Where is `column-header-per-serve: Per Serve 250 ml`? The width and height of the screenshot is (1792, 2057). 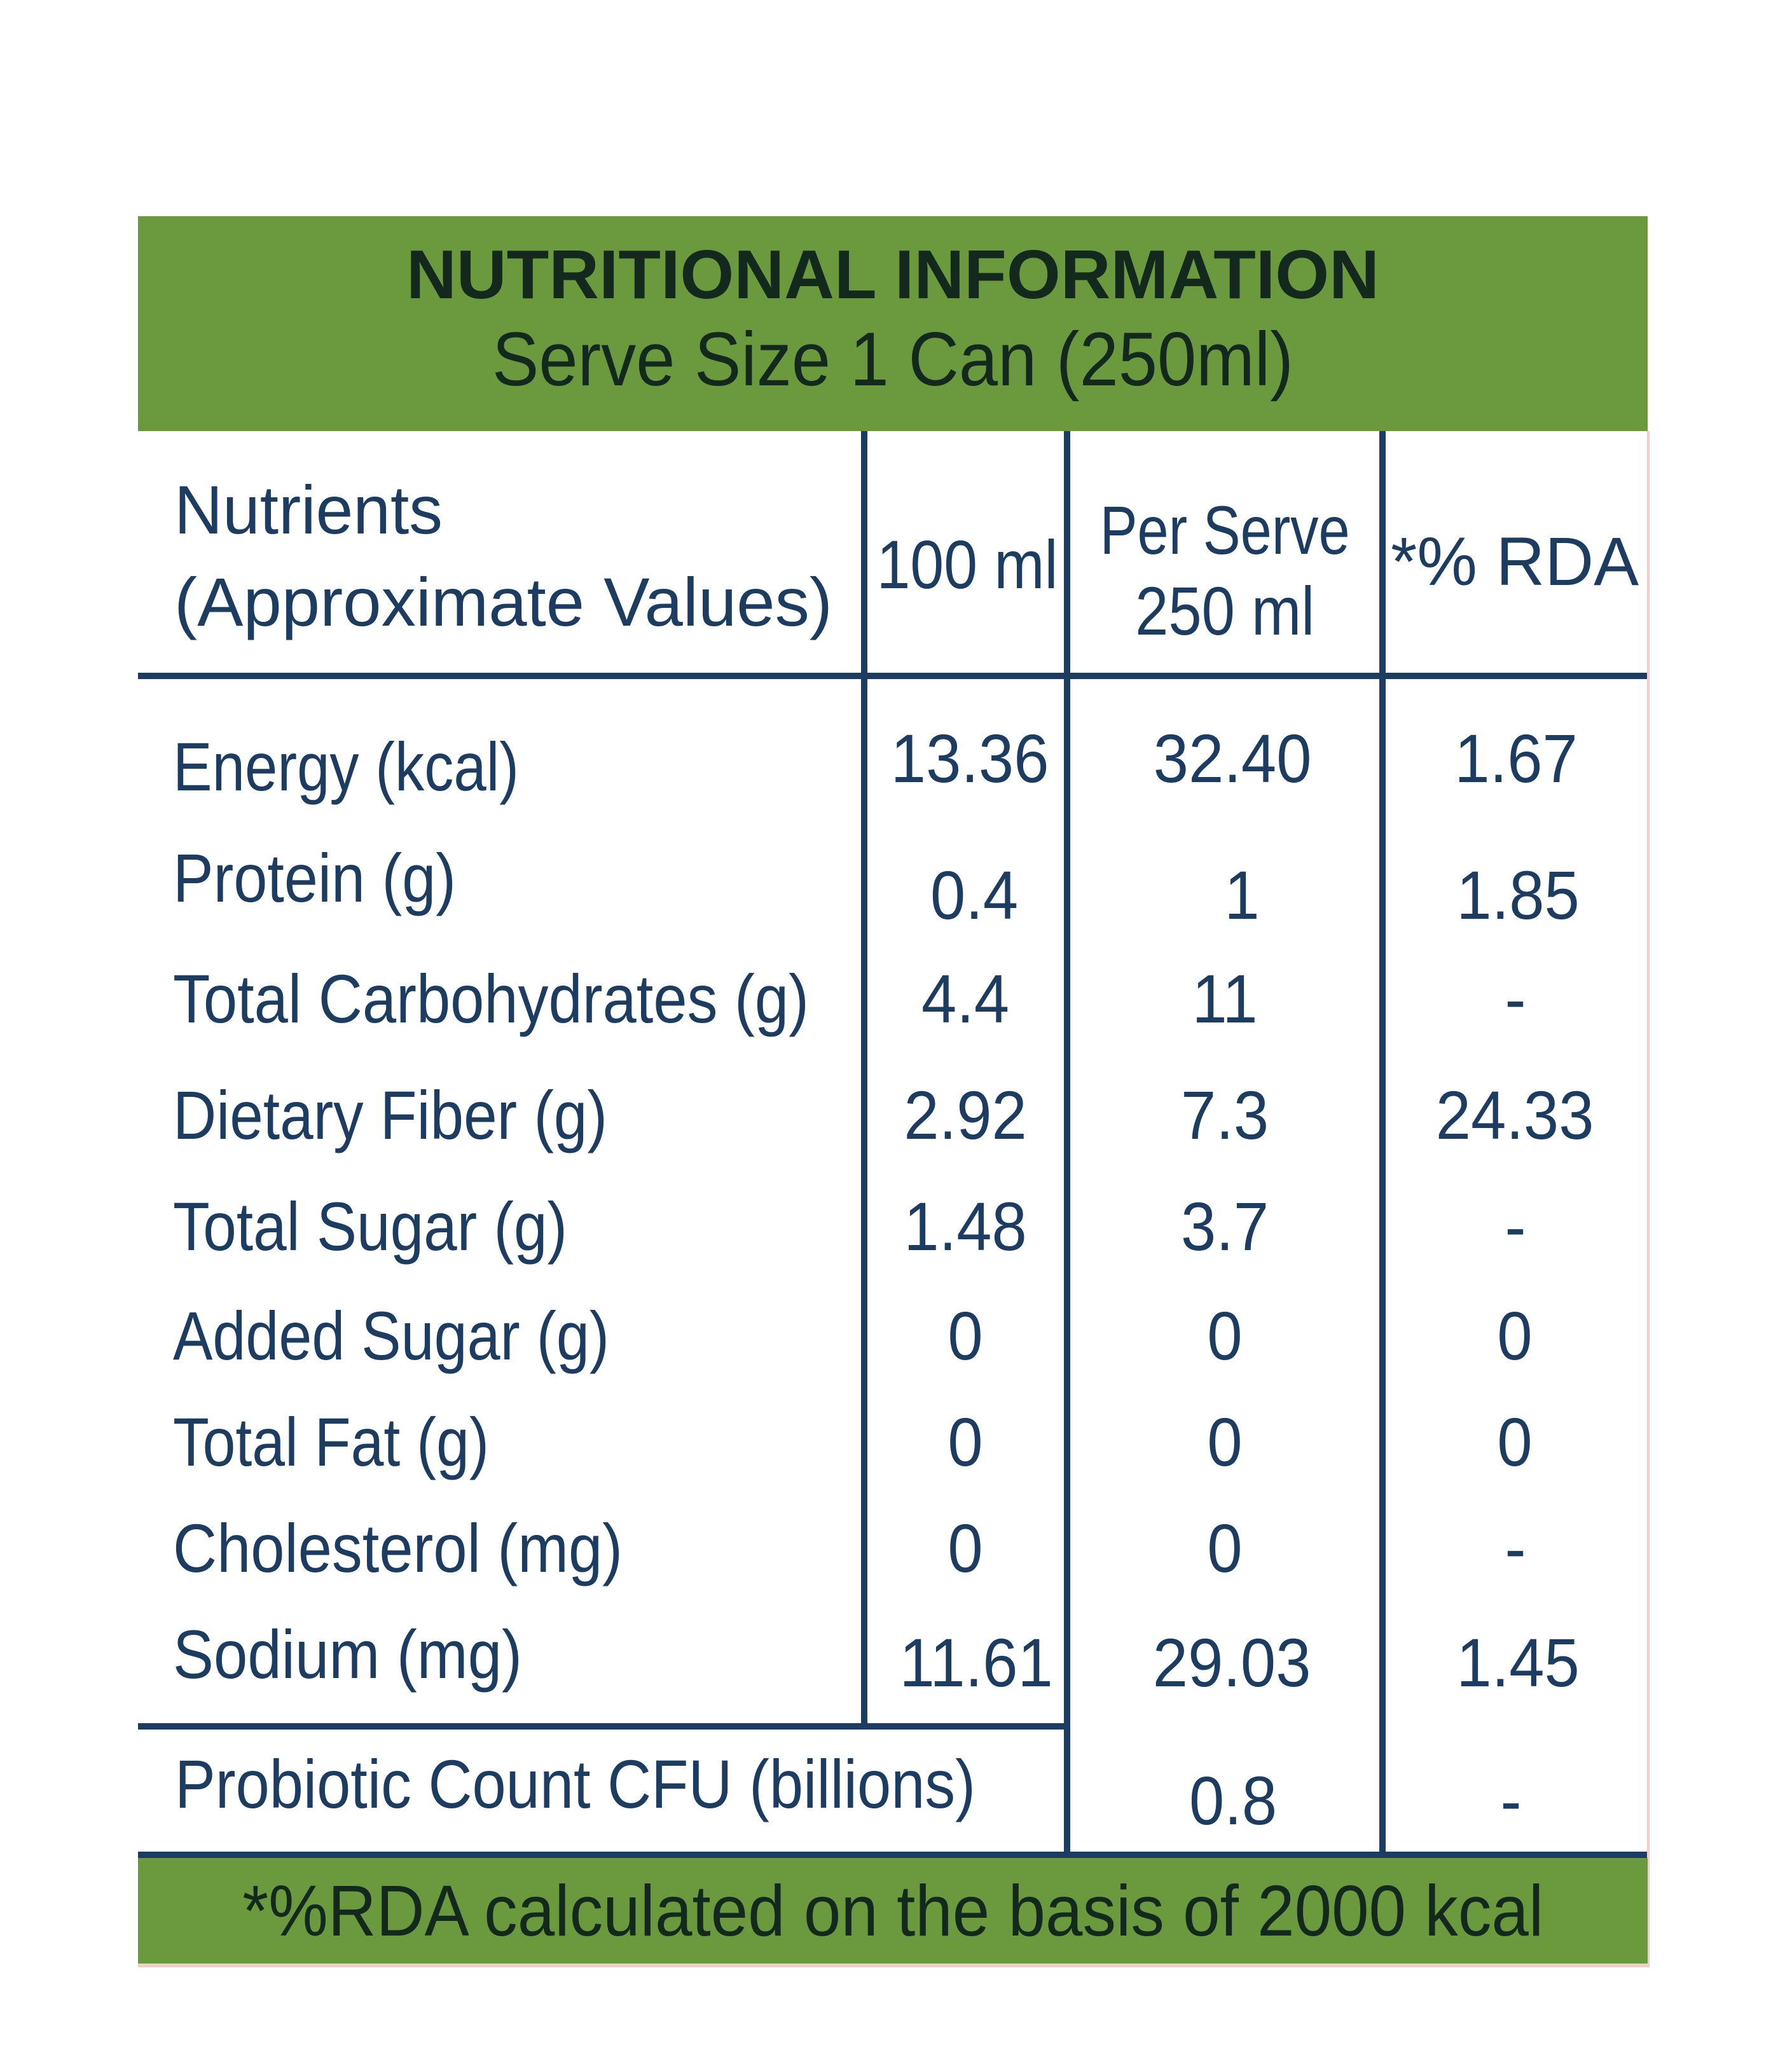 column-header-per-serve: Per Serve 250 ml is located at coordinates (1224, 552).